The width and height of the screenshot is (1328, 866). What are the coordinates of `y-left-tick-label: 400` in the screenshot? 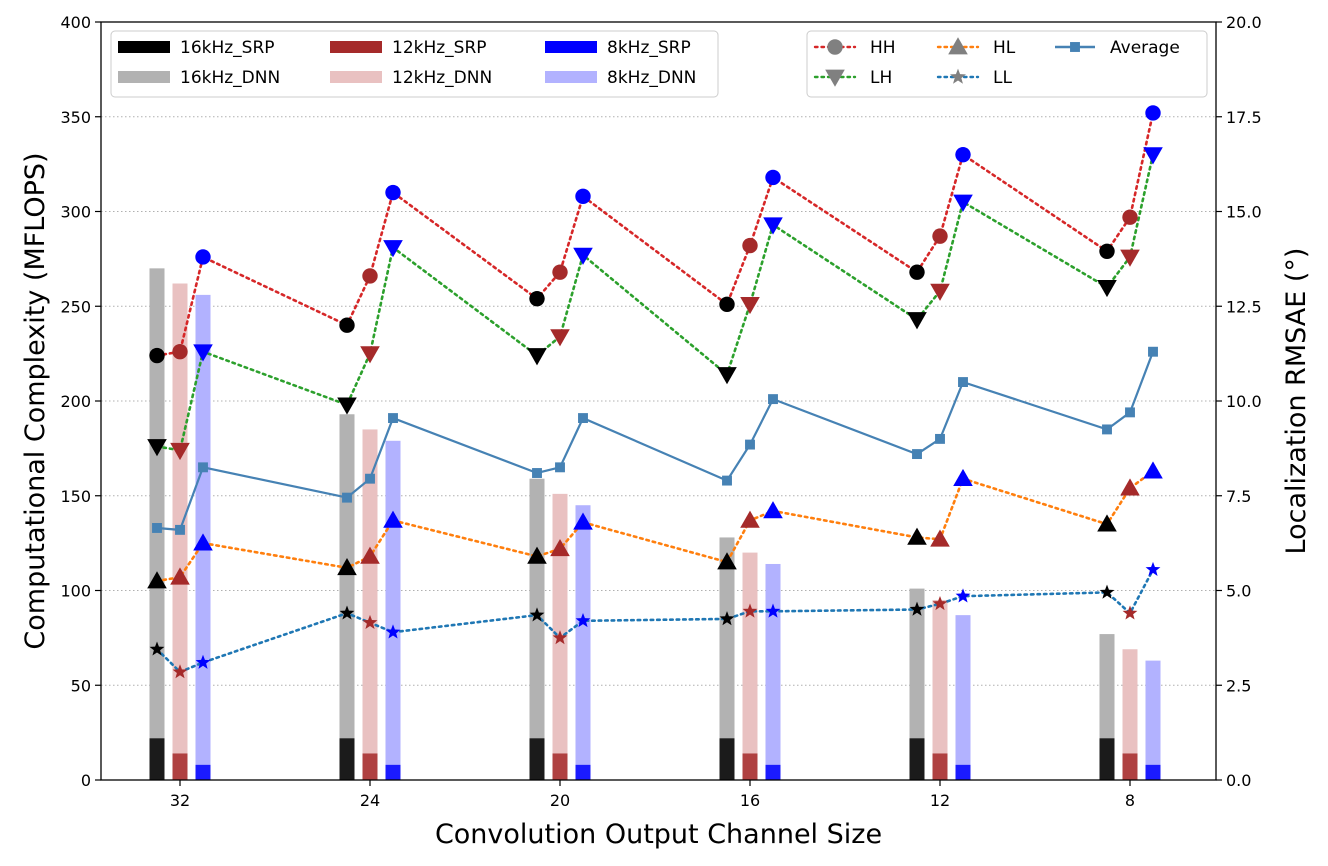 It's located at (75, 22).